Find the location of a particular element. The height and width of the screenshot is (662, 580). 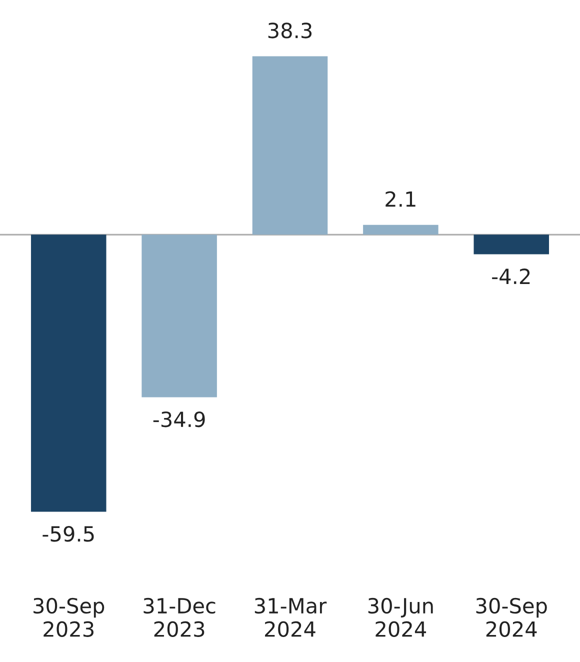

data-label: 38.3 is located at coordinates (290, 30).